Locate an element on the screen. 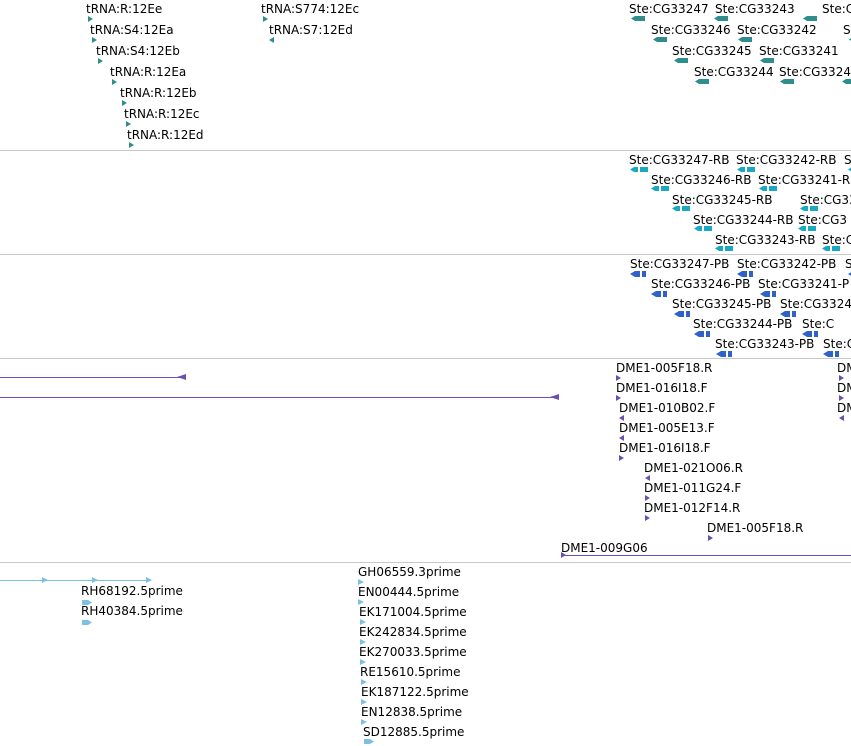 The image size is (851, 746). feature-label: RH68192.5prime is located at coordinates (132, 591).